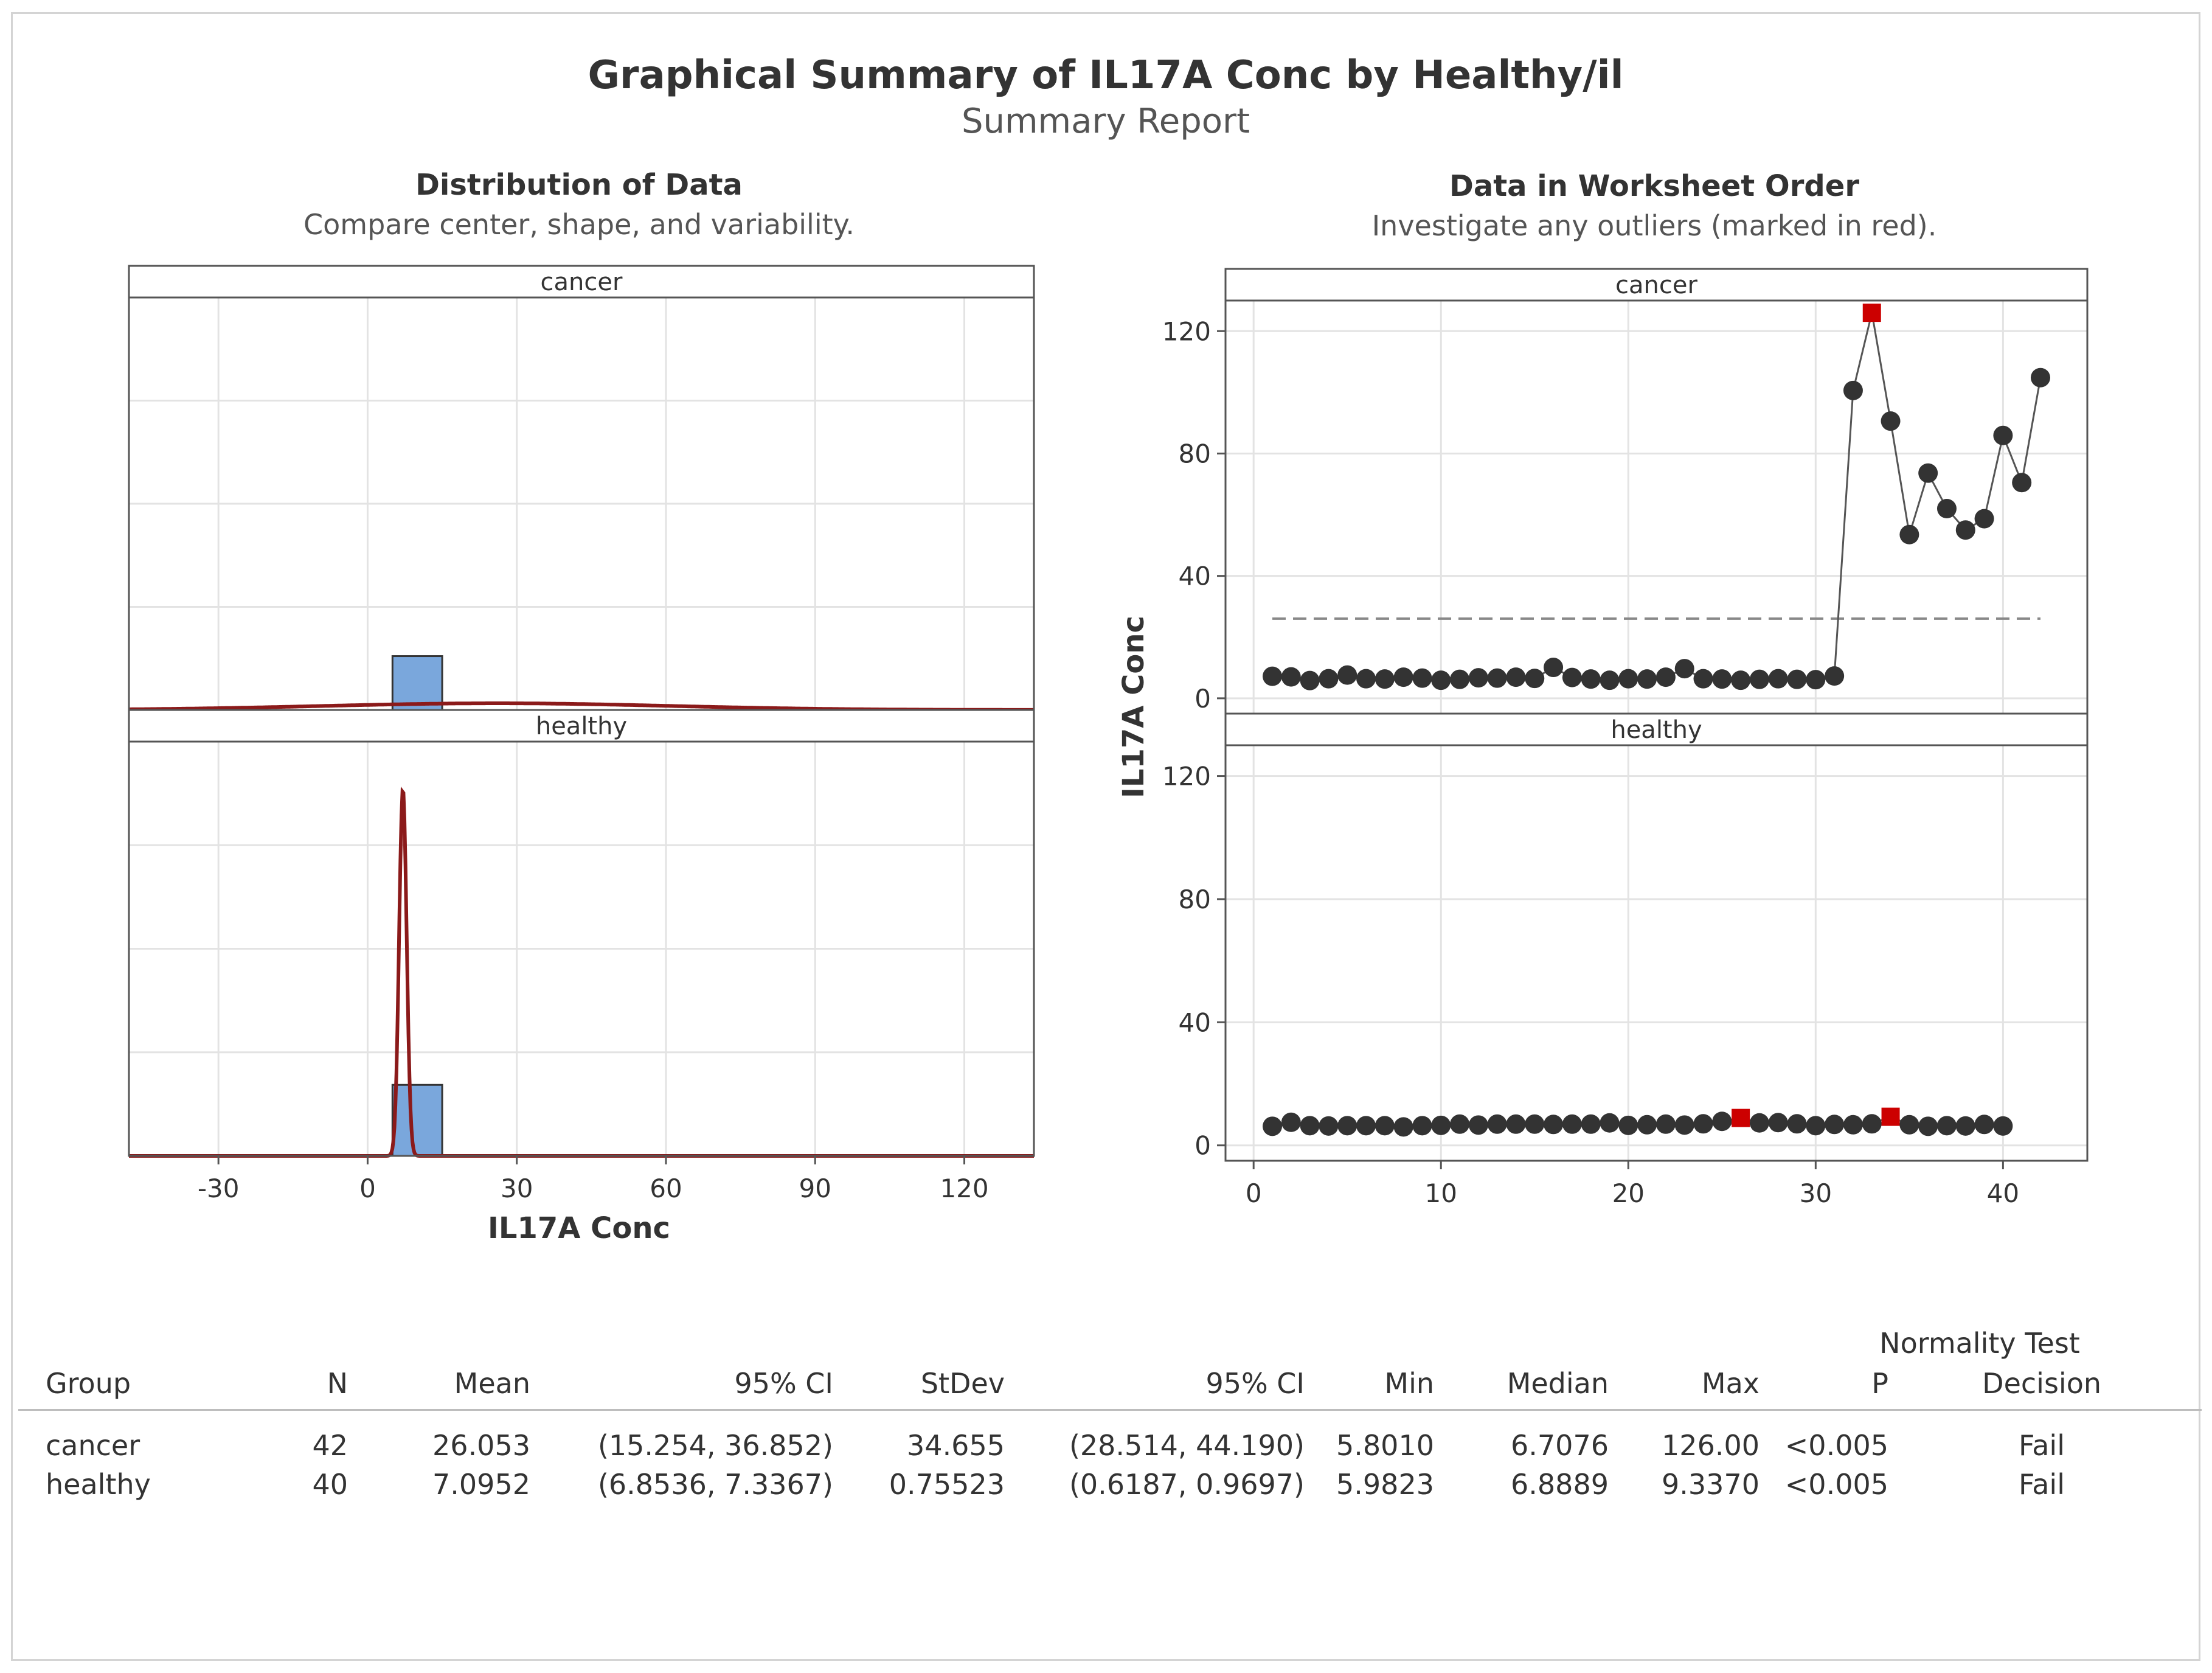  Describe the element at coordinates (368, 1188) in the screenshot. I see `x-tick-label: 0` at that location.